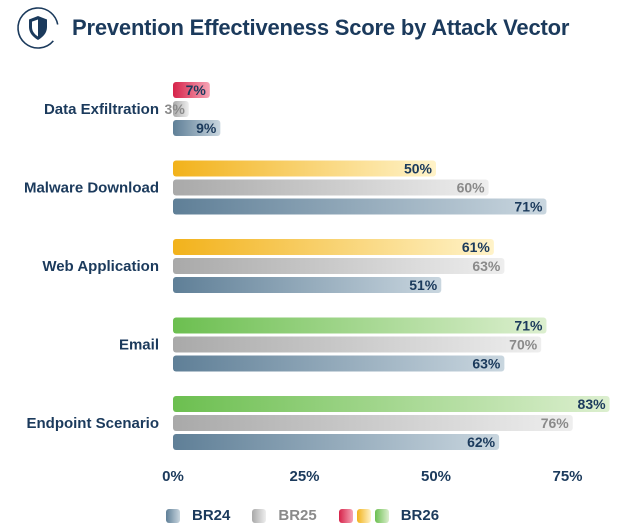 The height and width of the screenshot is (527, 638). What do you see at coordinates (436, 476) in the screenshot?
I see `x-tick-label: 50%` at bounding box center [436, 476].